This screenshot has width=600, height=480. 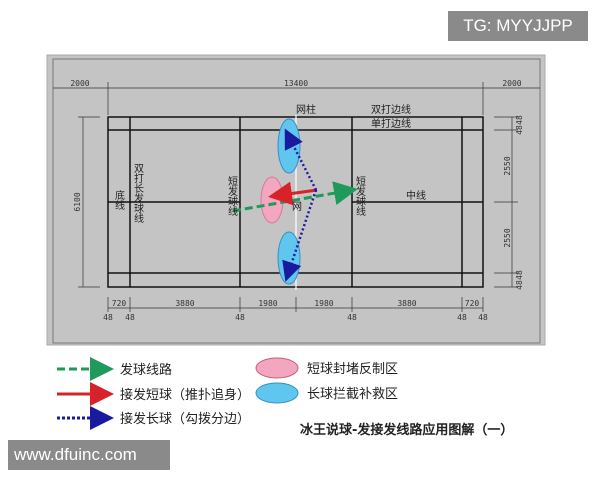 What do you see at coordinates (272, 200) in the screenshot?
I see `short-zone` at bounding box center [272, 200].